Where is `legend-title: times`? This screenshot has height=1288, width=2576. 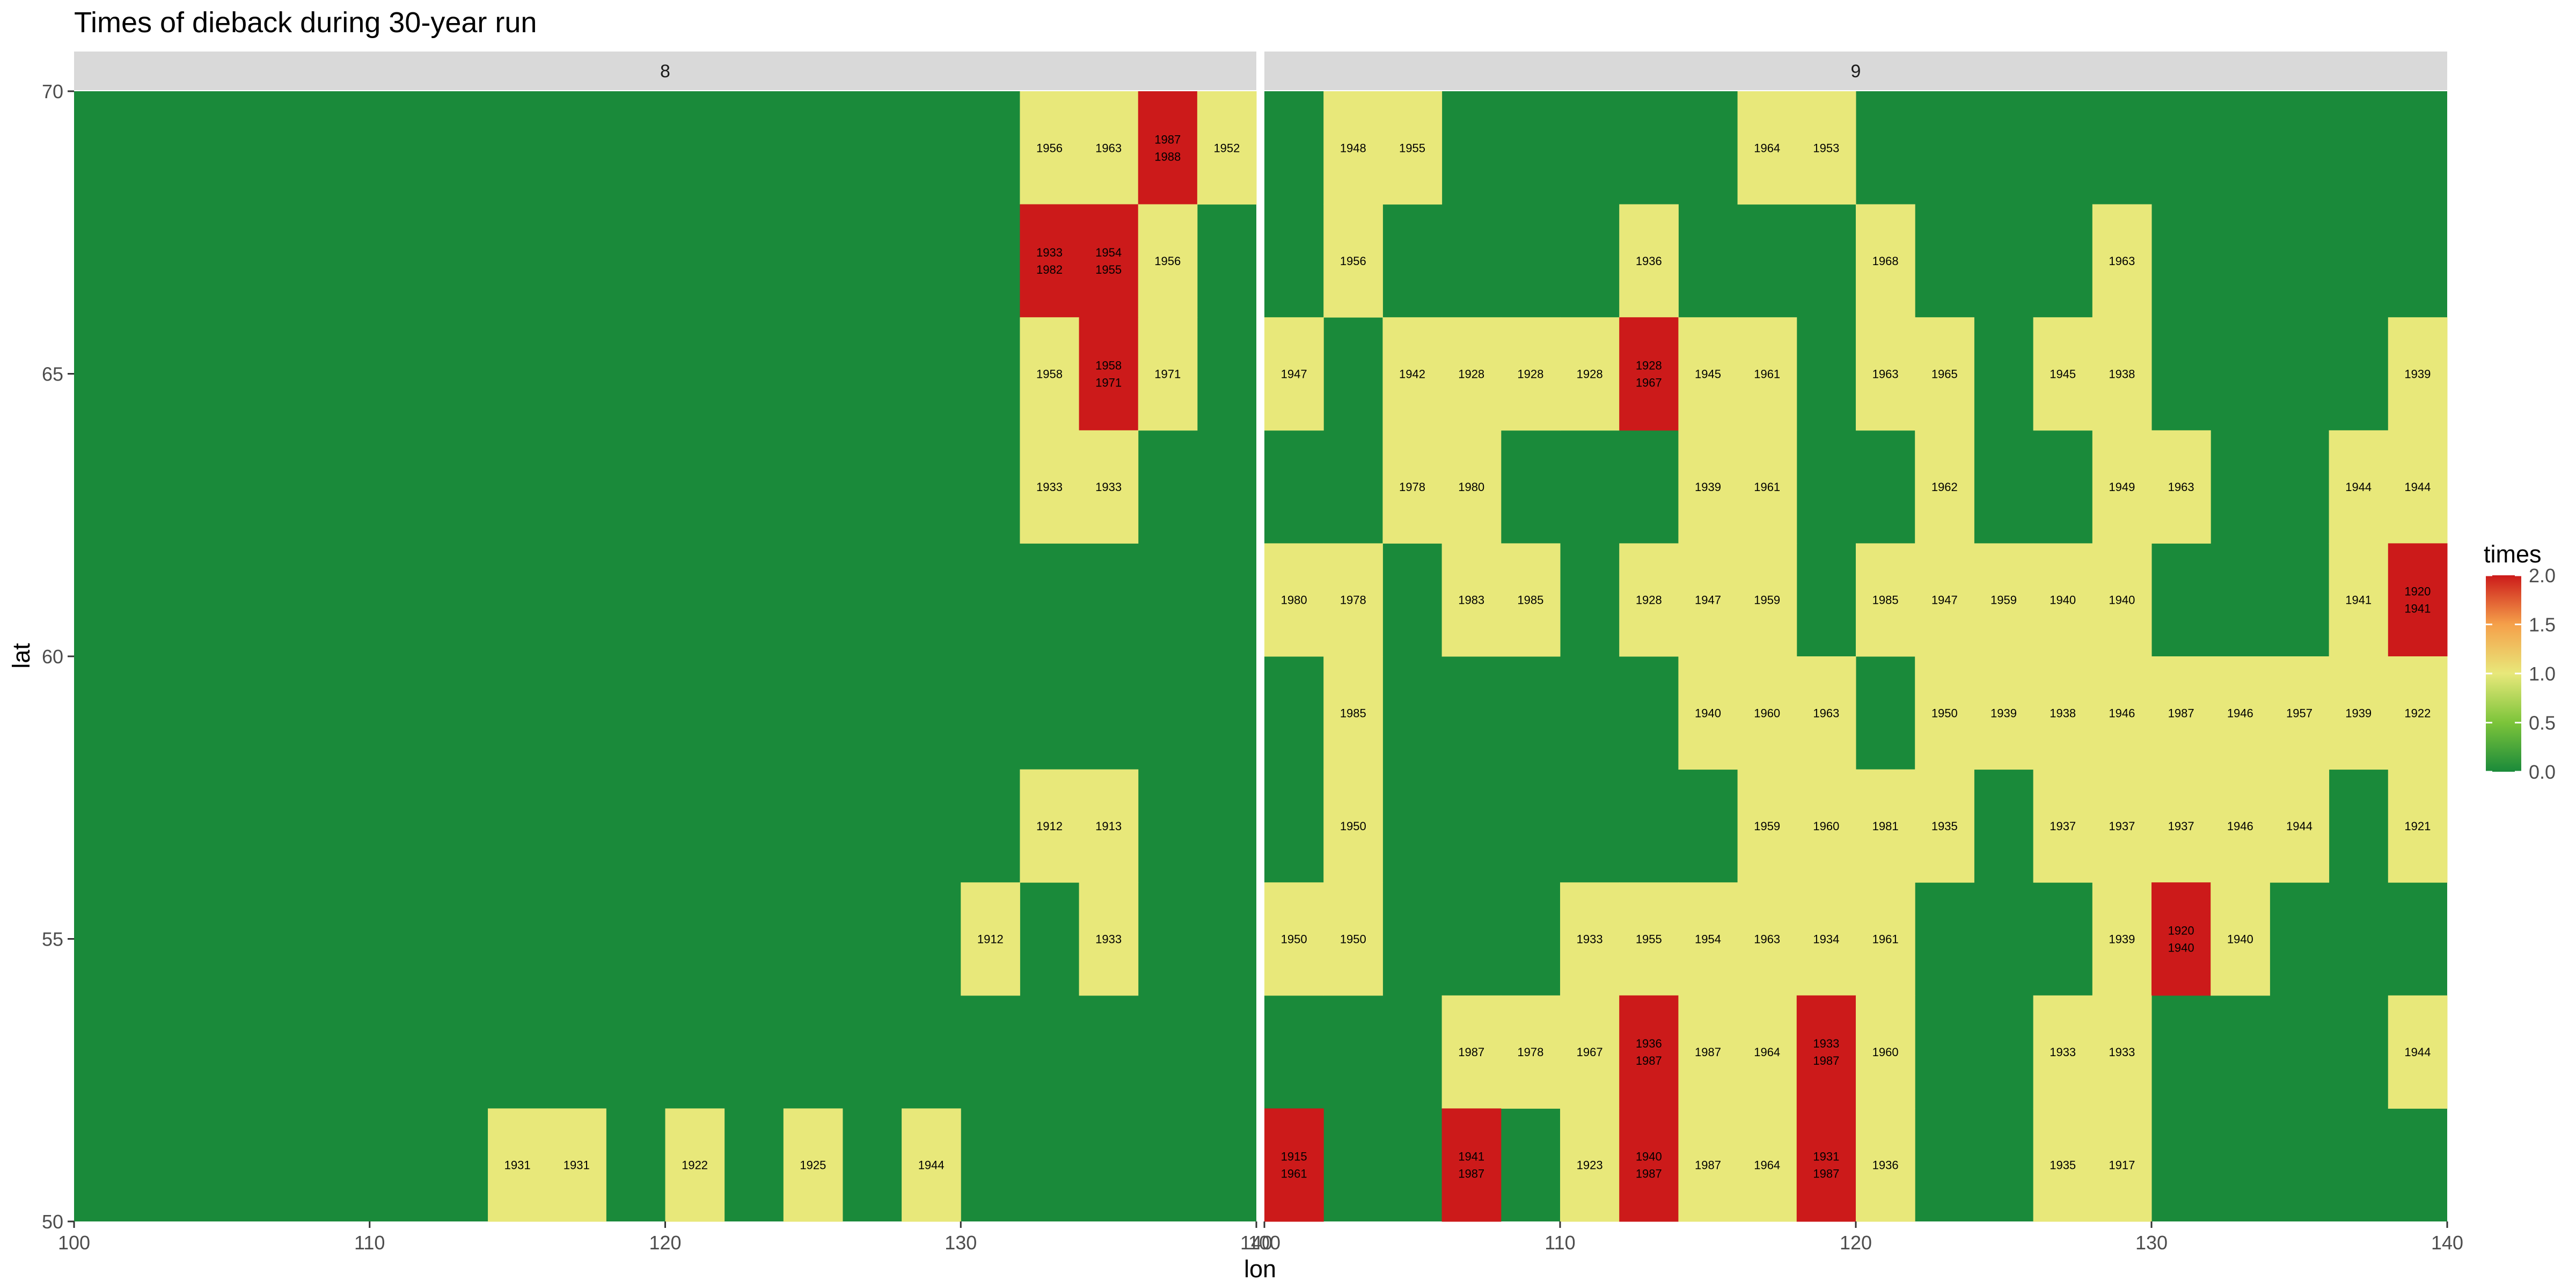 legend-title: times is located at coordinates (2513, 554).